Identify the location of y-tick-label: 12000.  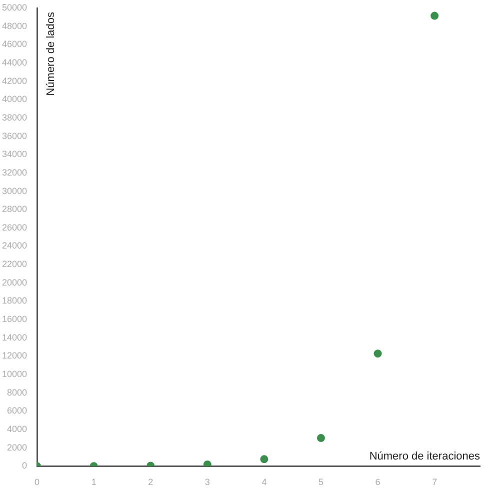
(15, 355).